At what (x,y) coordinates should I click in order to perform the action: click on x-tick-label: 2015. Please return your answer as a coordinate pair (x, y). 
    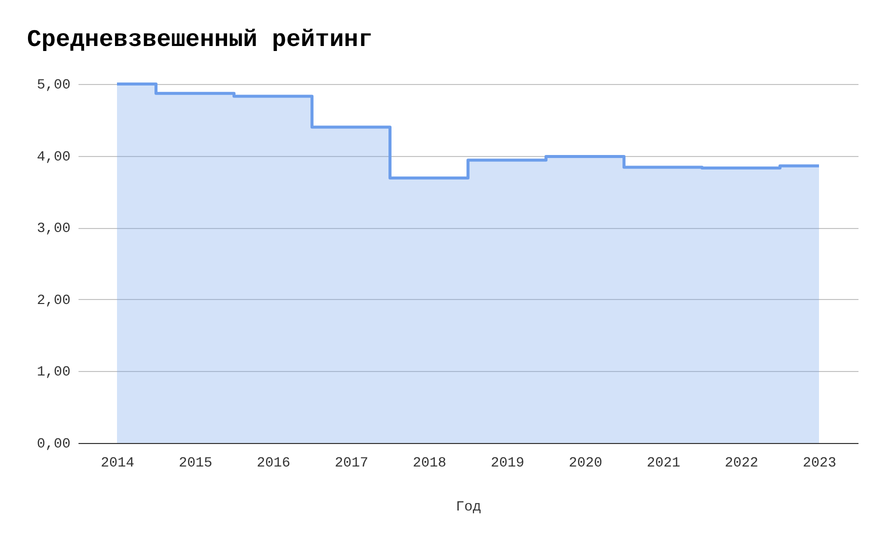
    Looking at the image, I should click on (195, 464).